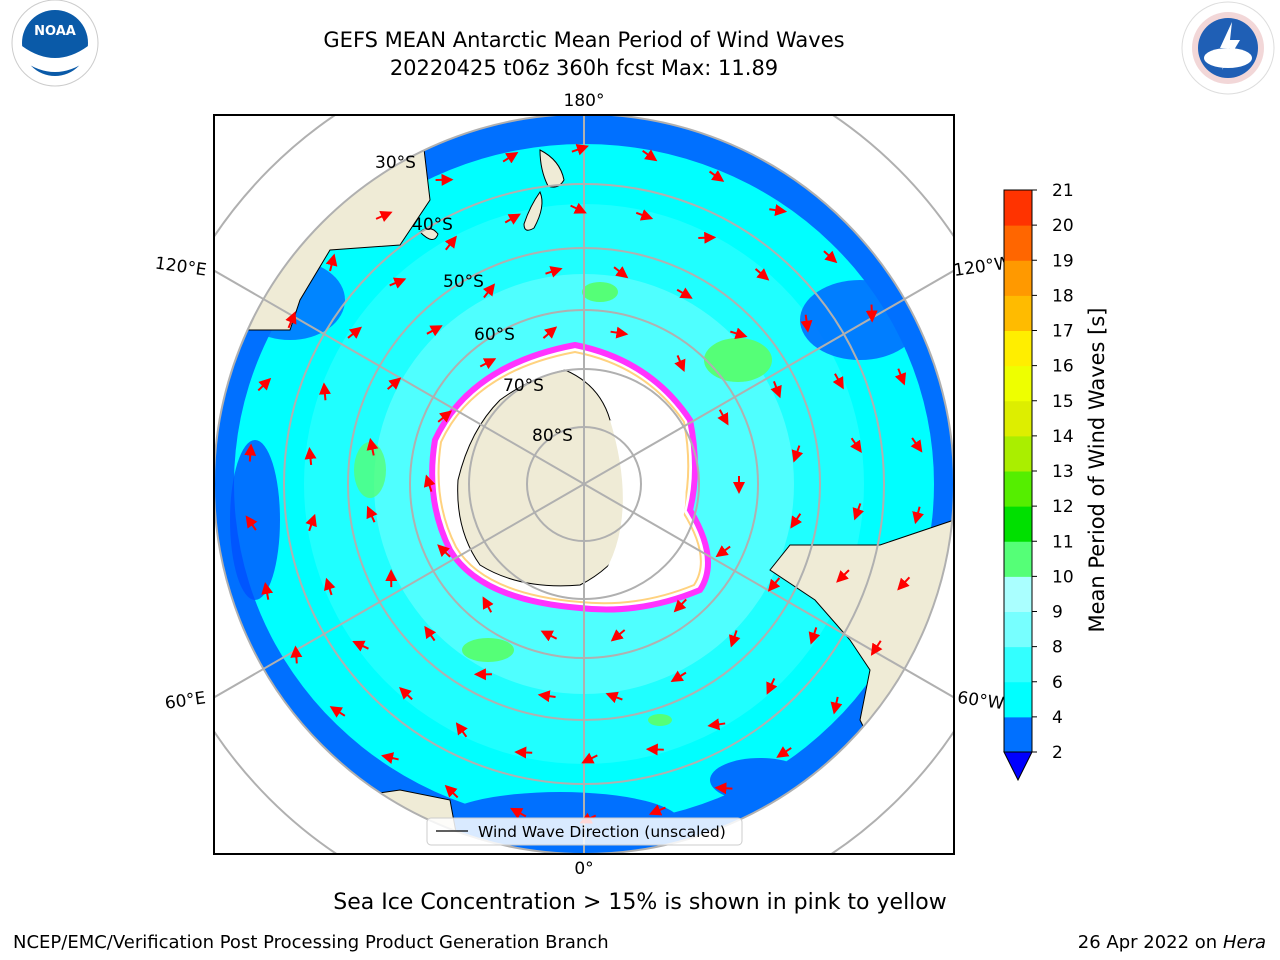 This screenshot has width=1280, height=960. What do you see at coordinates (1057, 683) in the screenshot?
I see `colorbar-tick-label: 6` at bounding box center [1057, 683].